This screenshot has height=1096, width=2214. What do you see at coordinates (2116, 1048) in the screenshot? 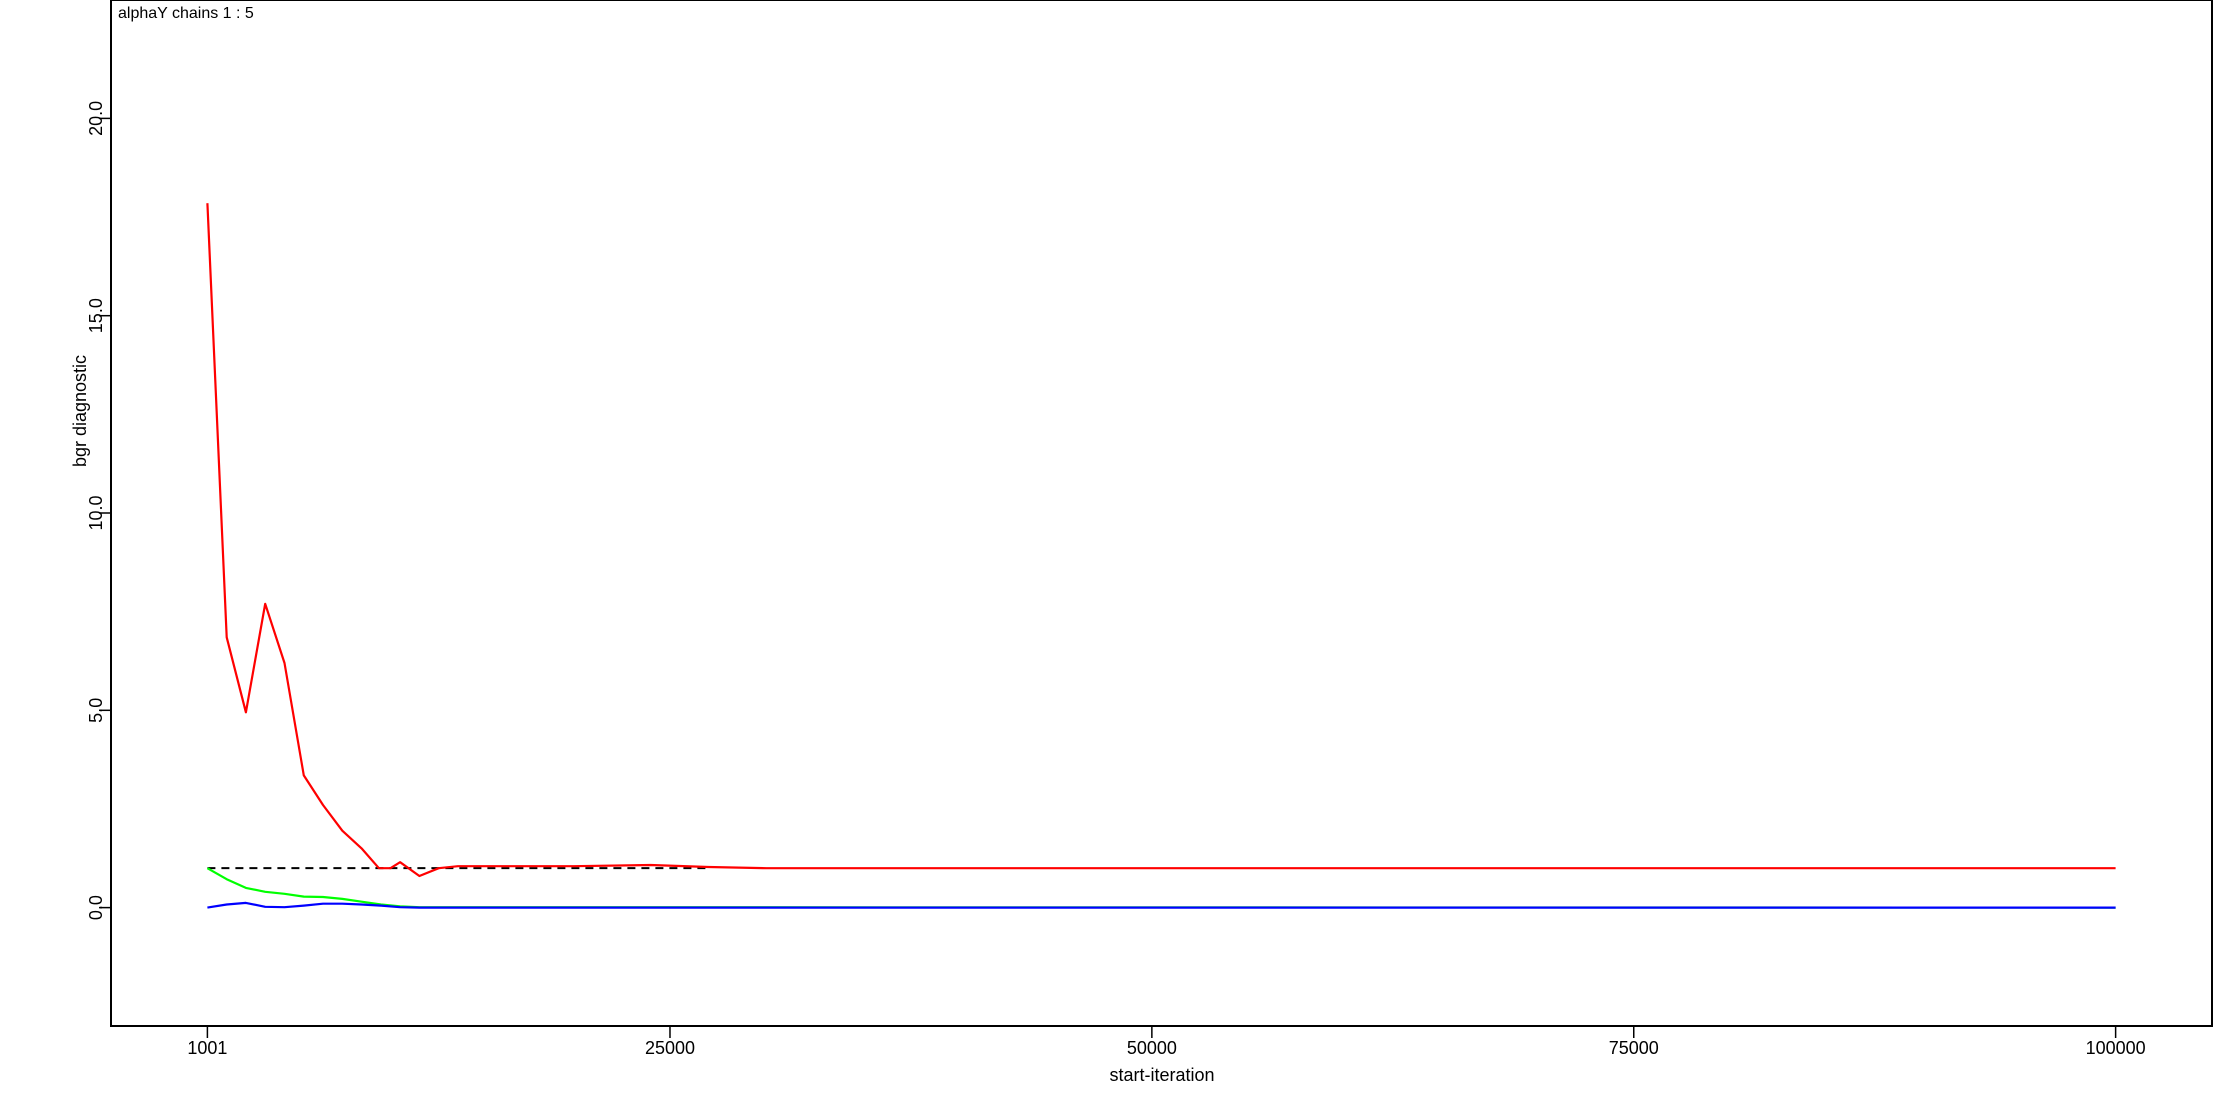
I see `x-tick-label: 100000` at bounding box center [2116, 1048].